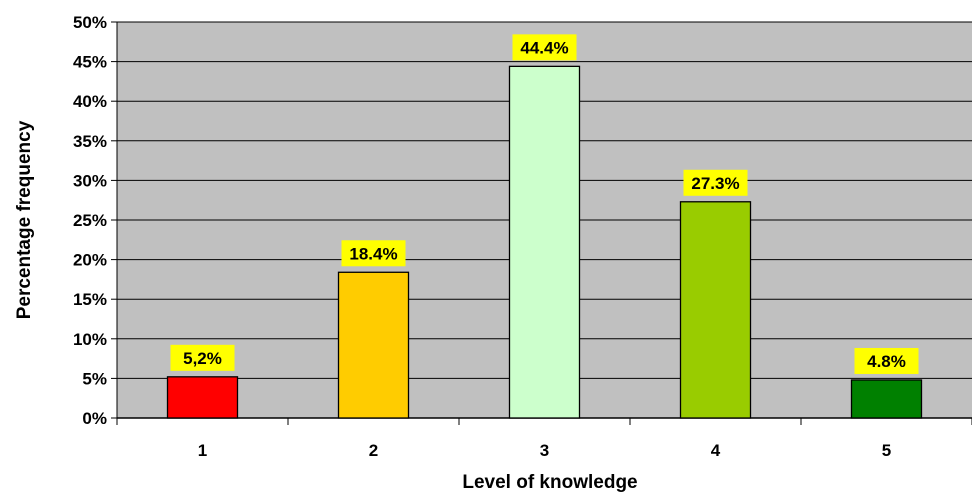 The height and width of the screenshot is (492, 972). I want to click on data-label: 4.8%, so click(886, 361).